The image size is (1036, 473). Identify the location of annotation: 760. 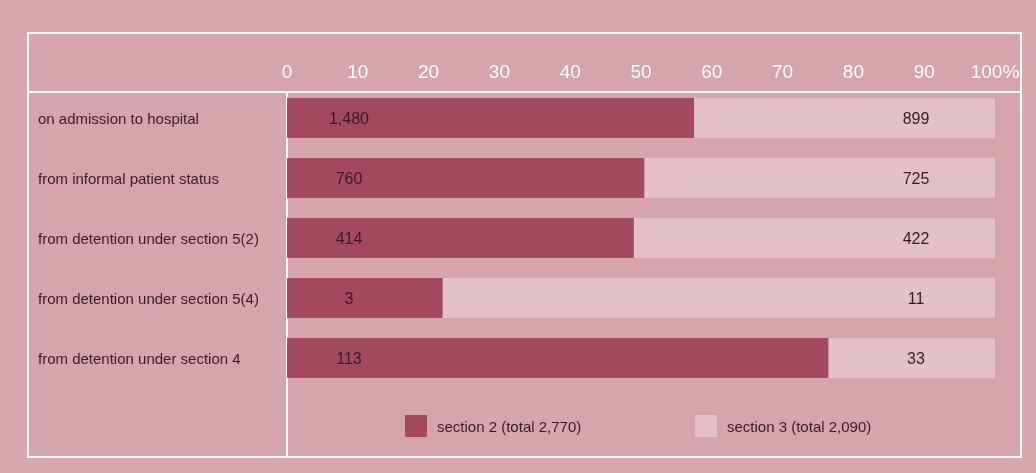
(349, 178).